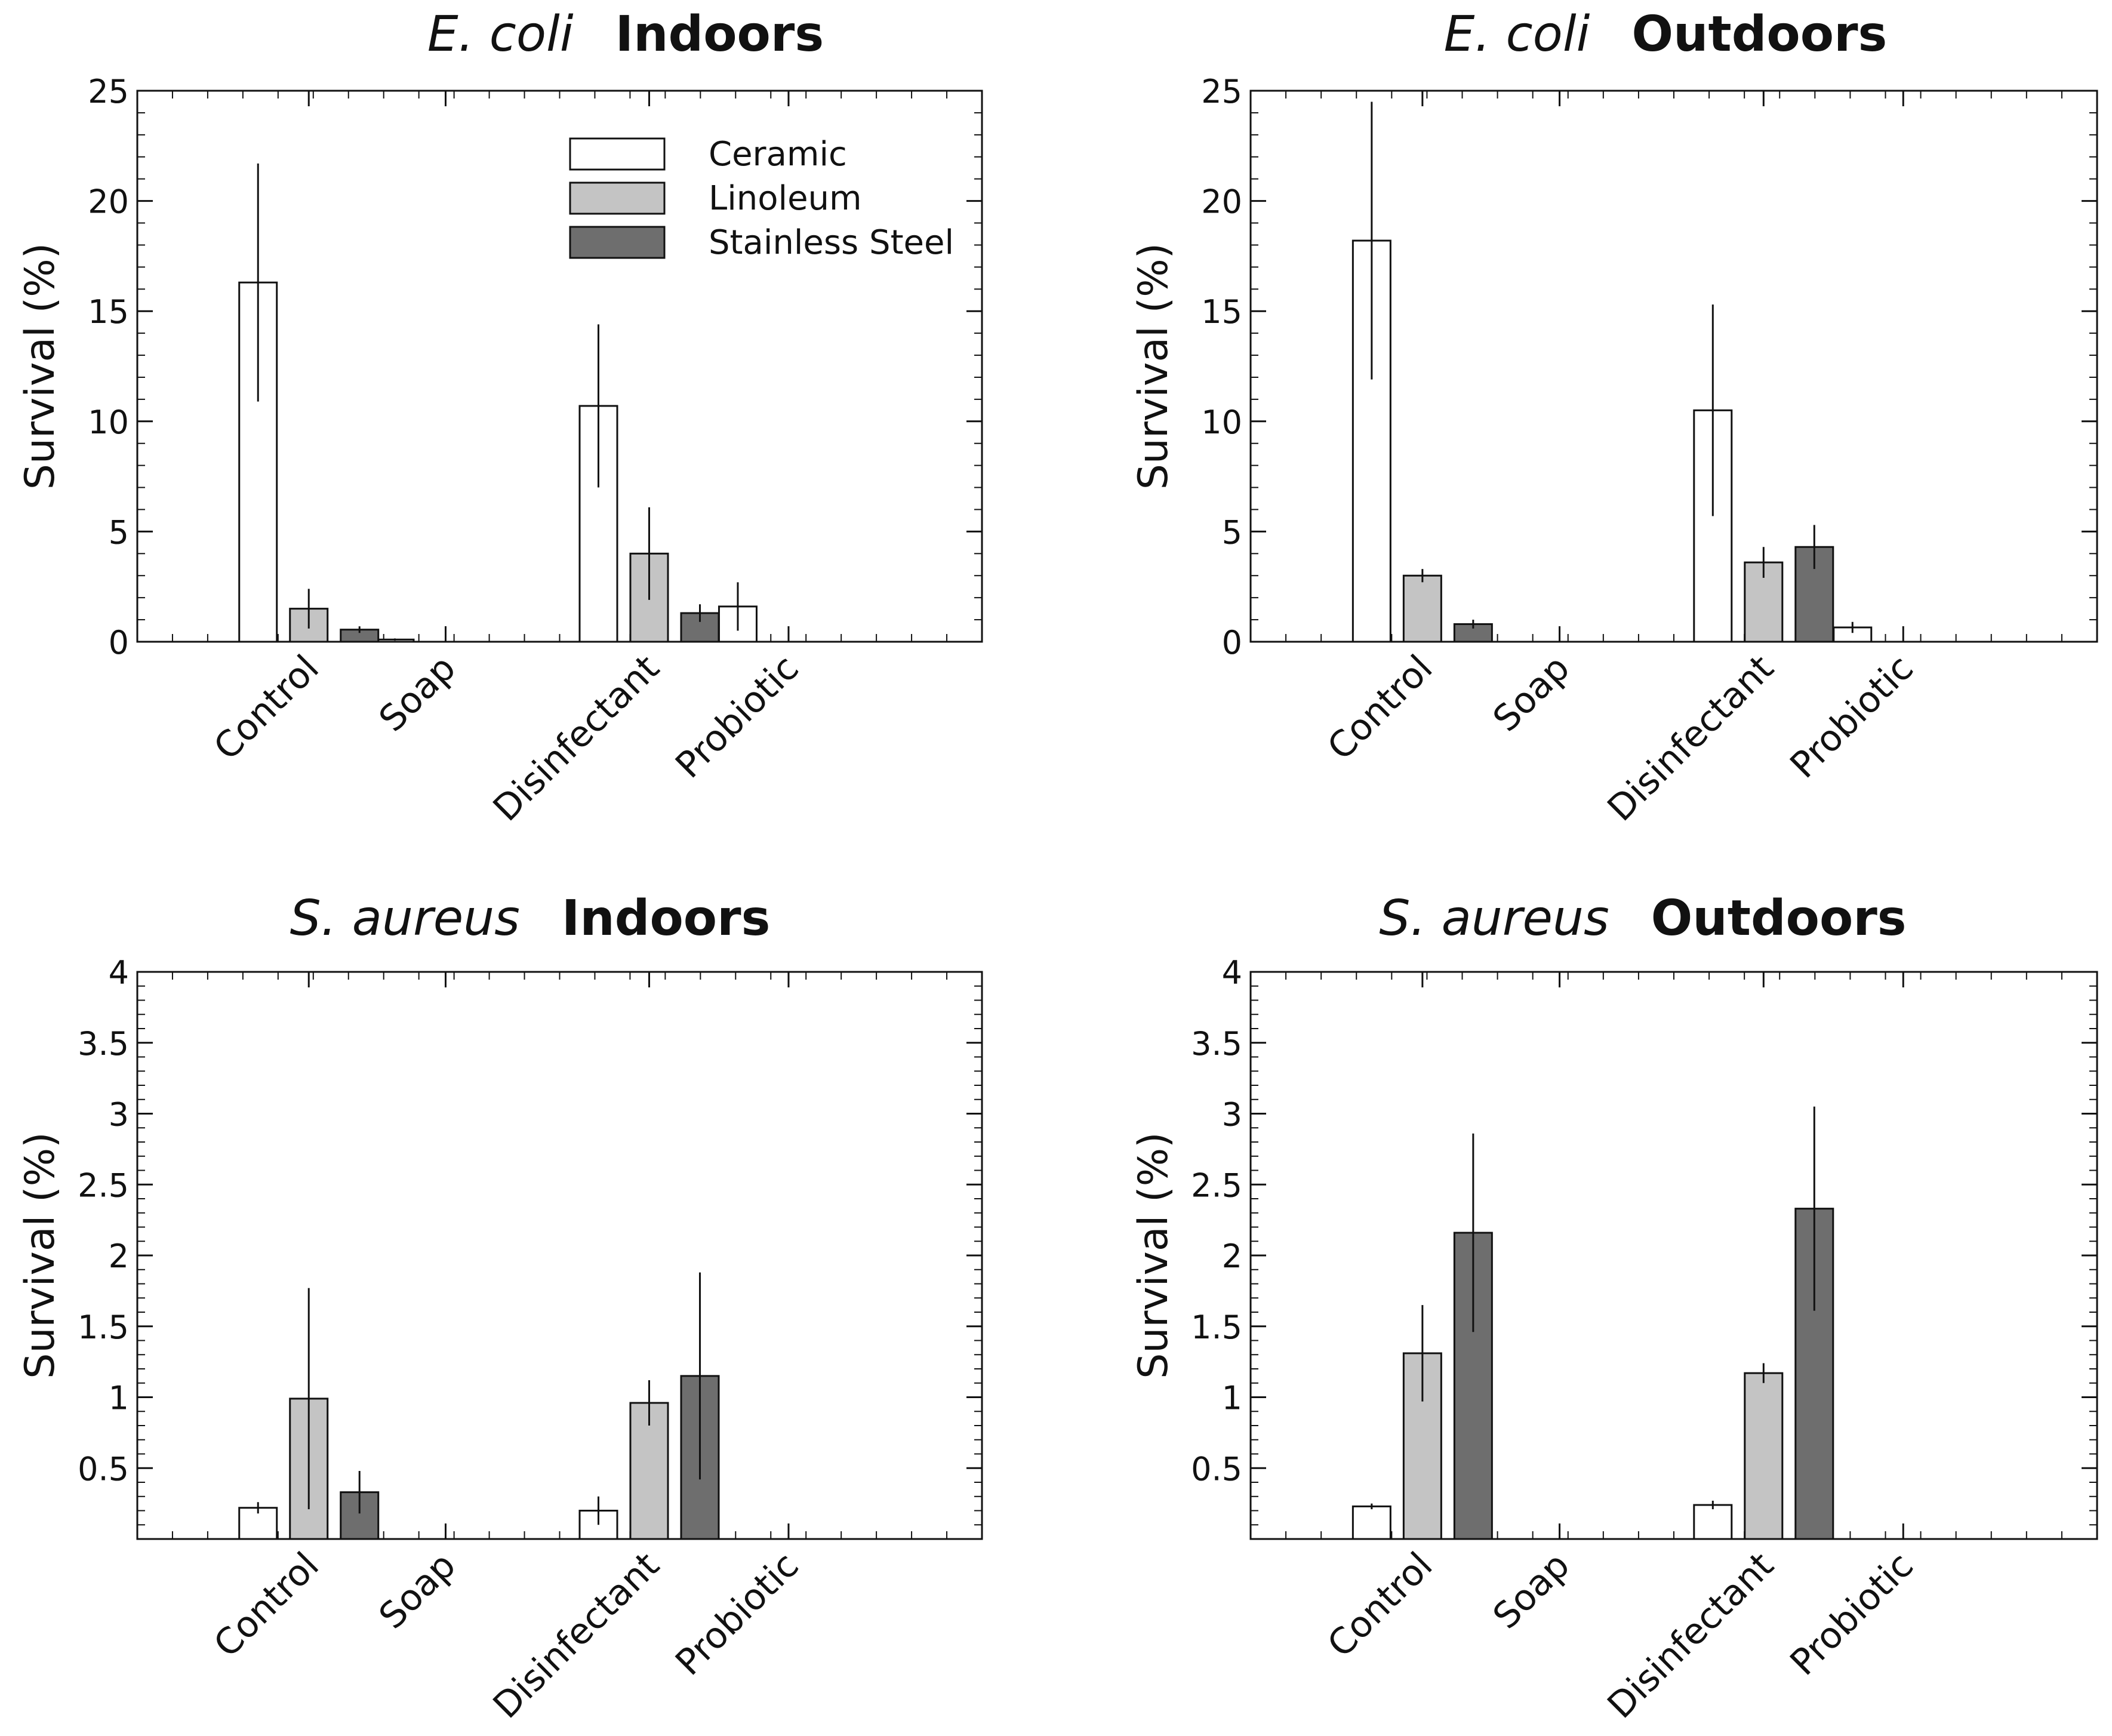  I want to click on bar-ceramic-control, so click(1371, 1522).